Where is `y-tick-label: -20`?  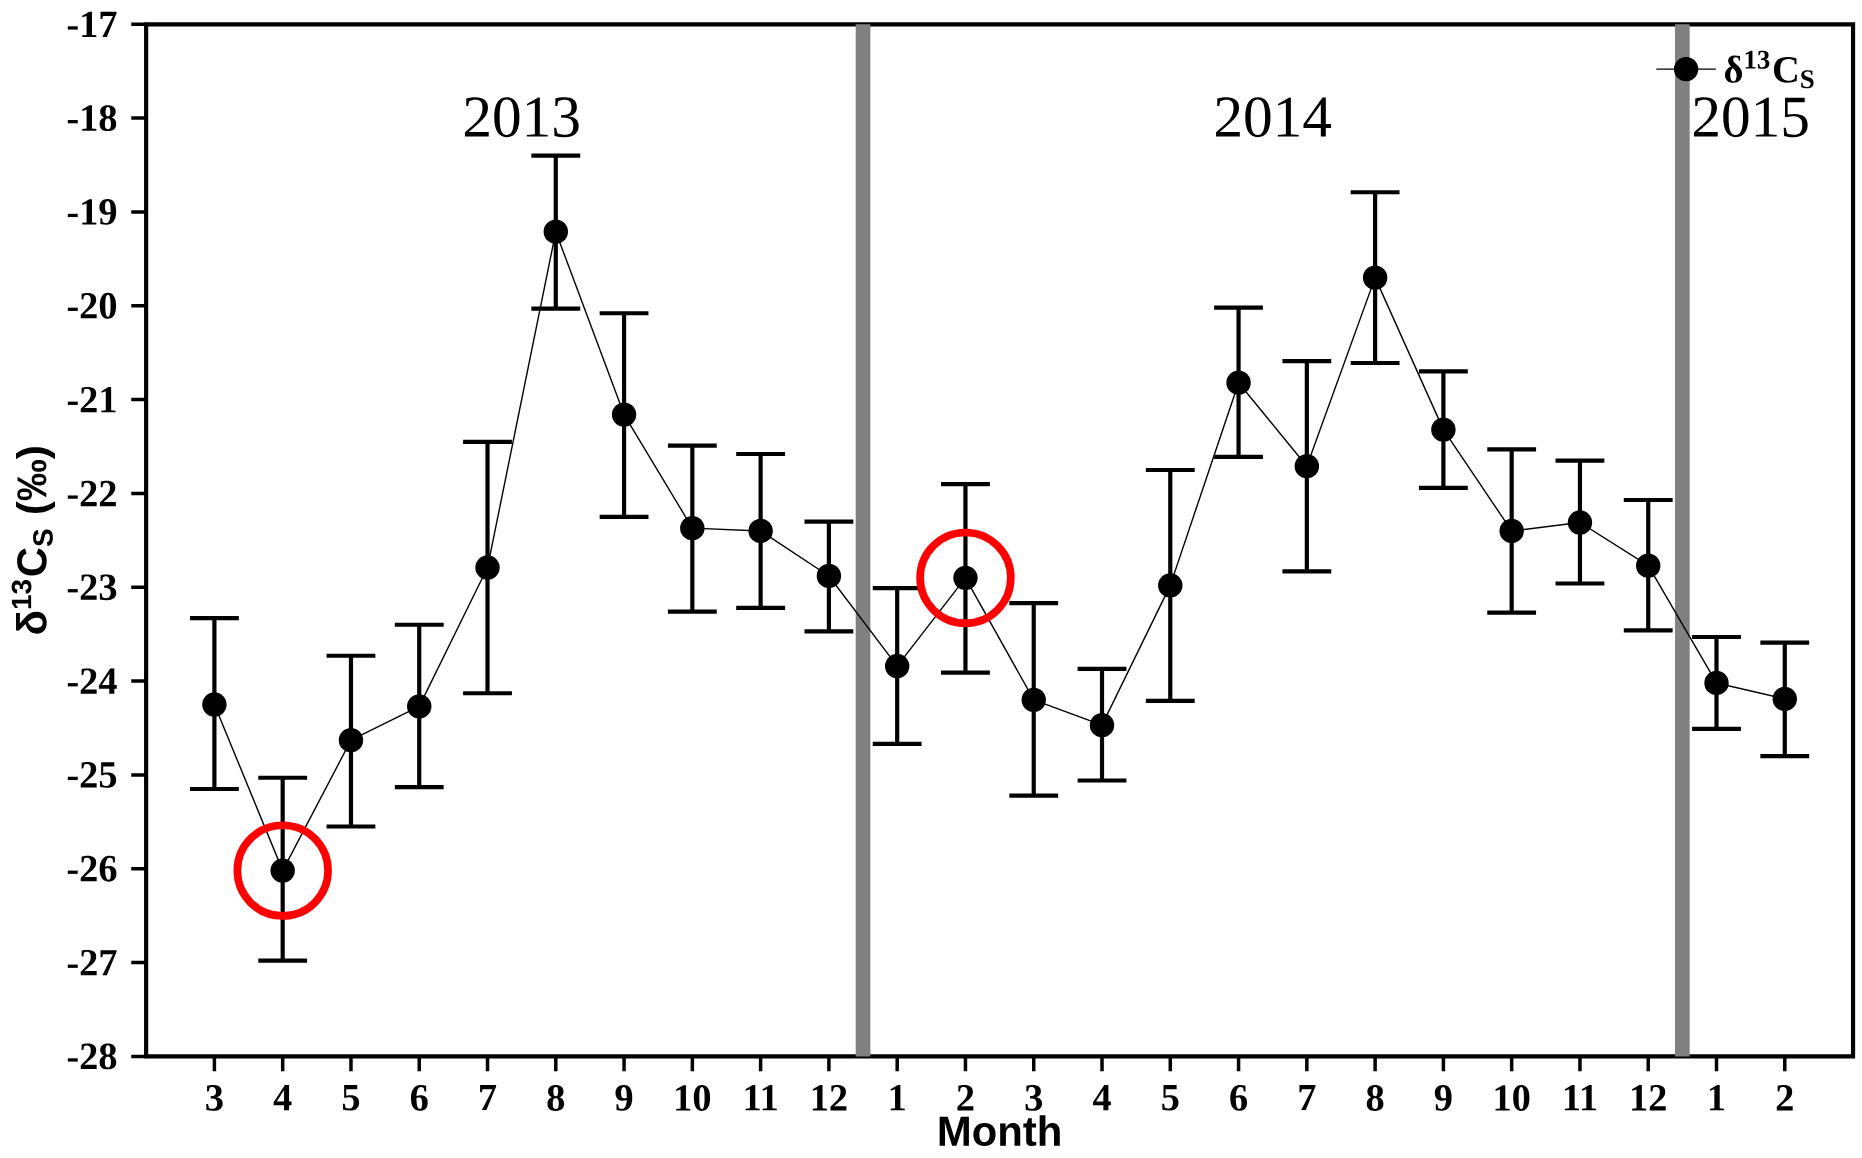
y-tick-label: -20 is located at coordinates (92, 306).